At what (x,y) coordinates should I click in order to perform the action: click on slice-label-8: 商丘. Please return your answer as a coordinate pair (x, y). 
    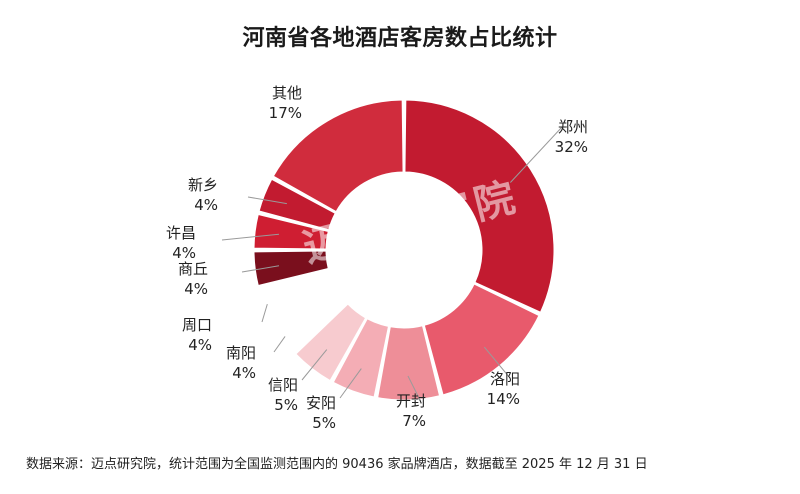
    Looking at the image, I should click on (193, 269).